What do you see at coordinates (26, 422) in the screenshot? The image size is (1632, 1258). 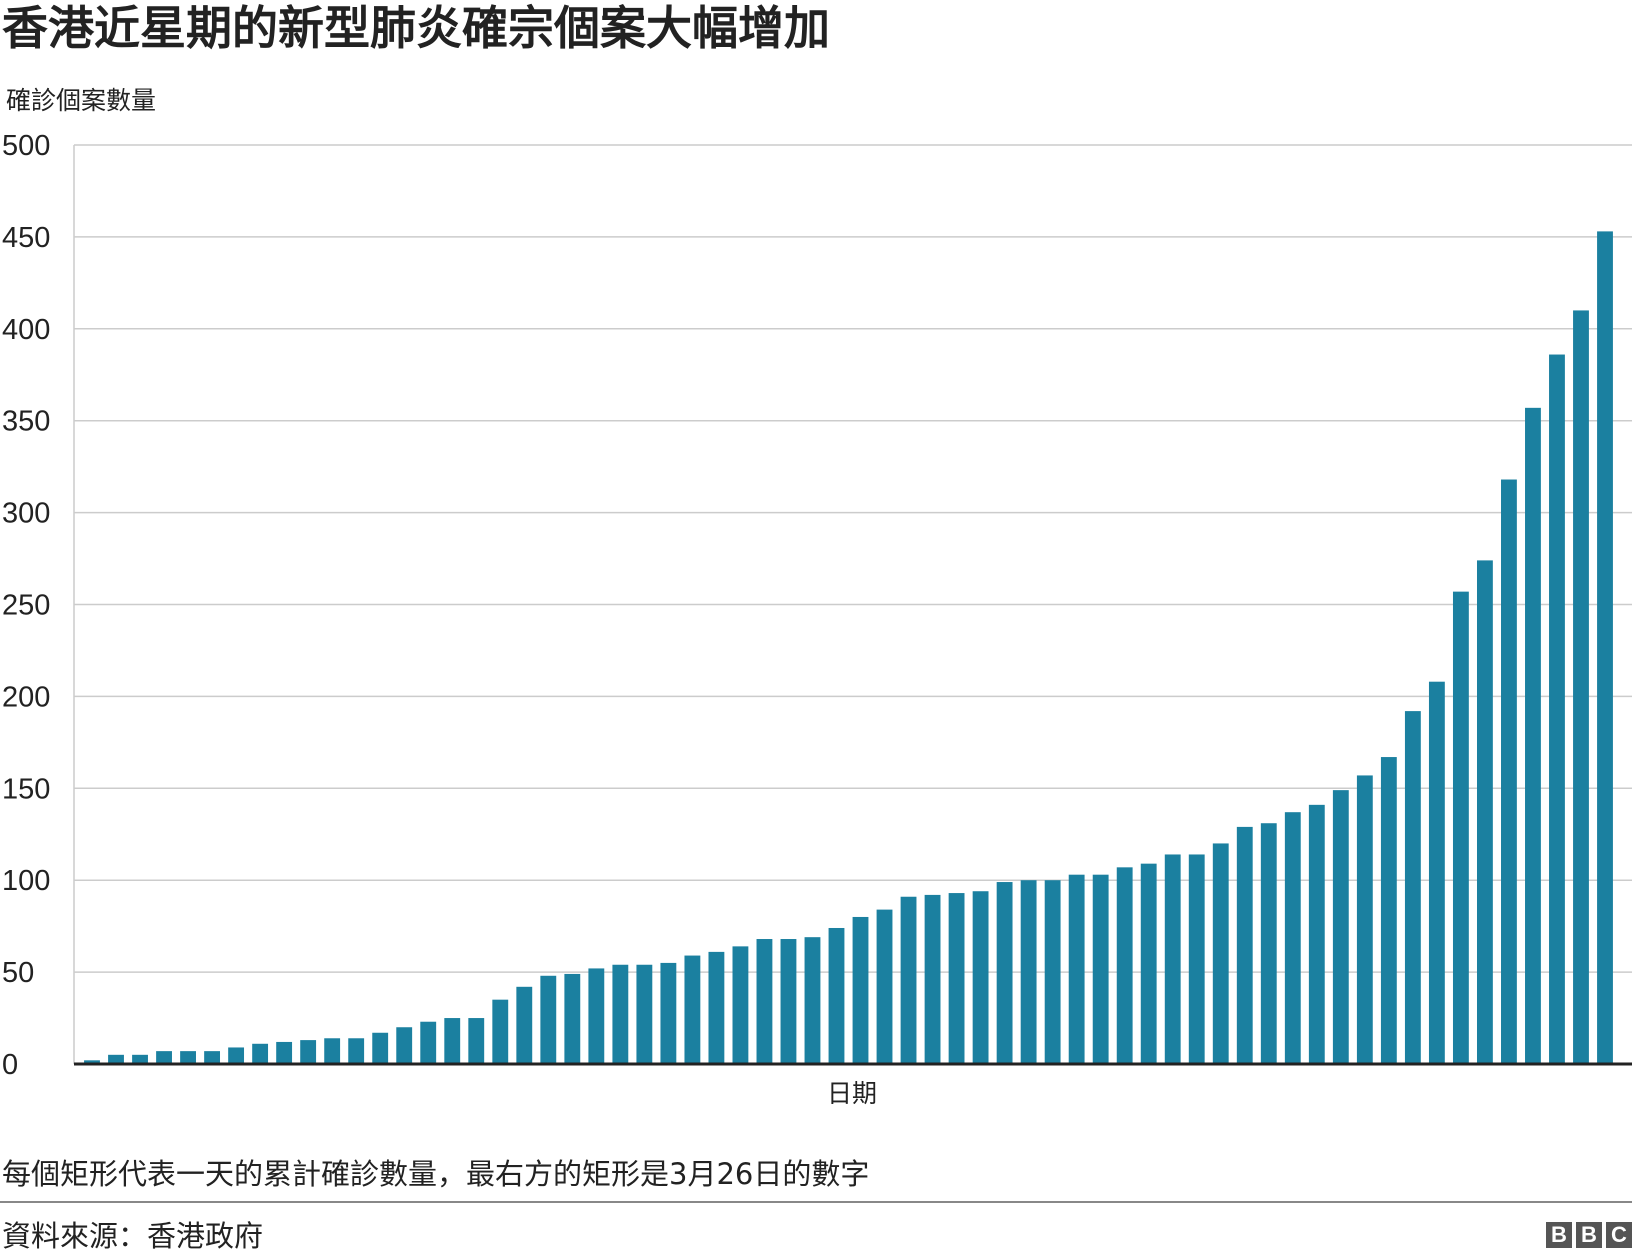 I see `y-tick-label: 350` at bounding box center [26, 422].